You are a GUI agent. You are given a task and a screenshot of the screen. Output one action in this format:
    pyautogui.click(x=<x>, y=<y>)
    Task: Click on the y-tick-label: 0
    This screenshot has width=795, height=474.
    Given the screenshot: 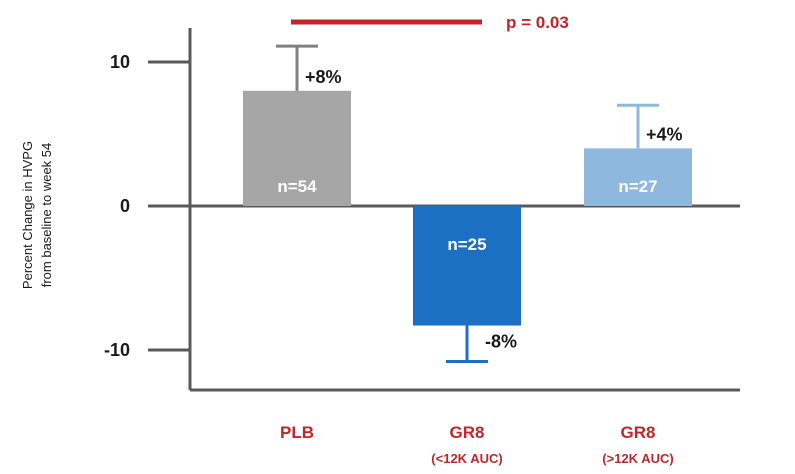 What is the action you would take?
    pyautogui.click(x=125, y=206)
    